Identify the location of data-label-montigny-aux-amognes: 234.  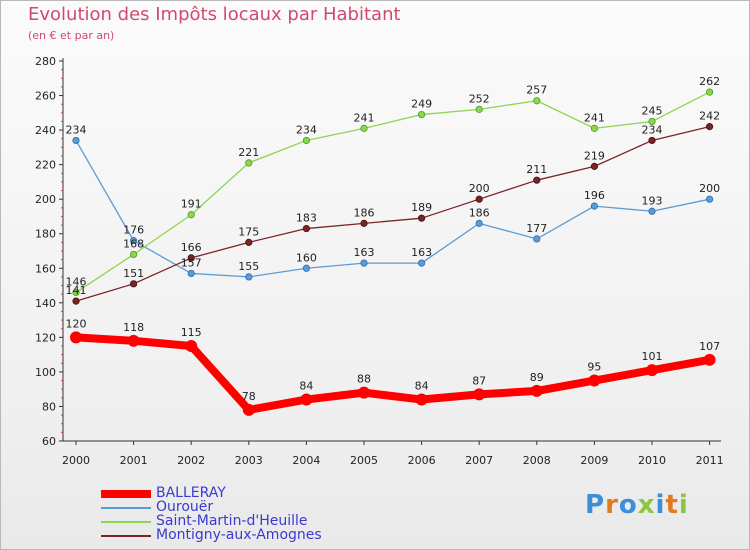
(652, 129).